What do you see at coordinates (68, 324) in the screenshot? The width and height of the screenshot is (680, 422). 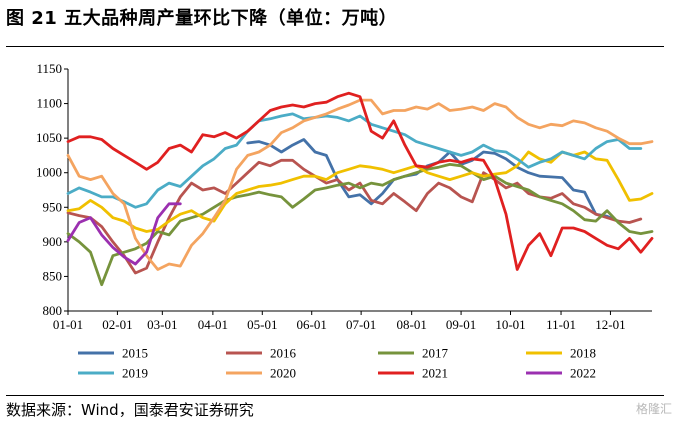 I see `x-tick-label: 01-01` at bounding box center [68, 324].